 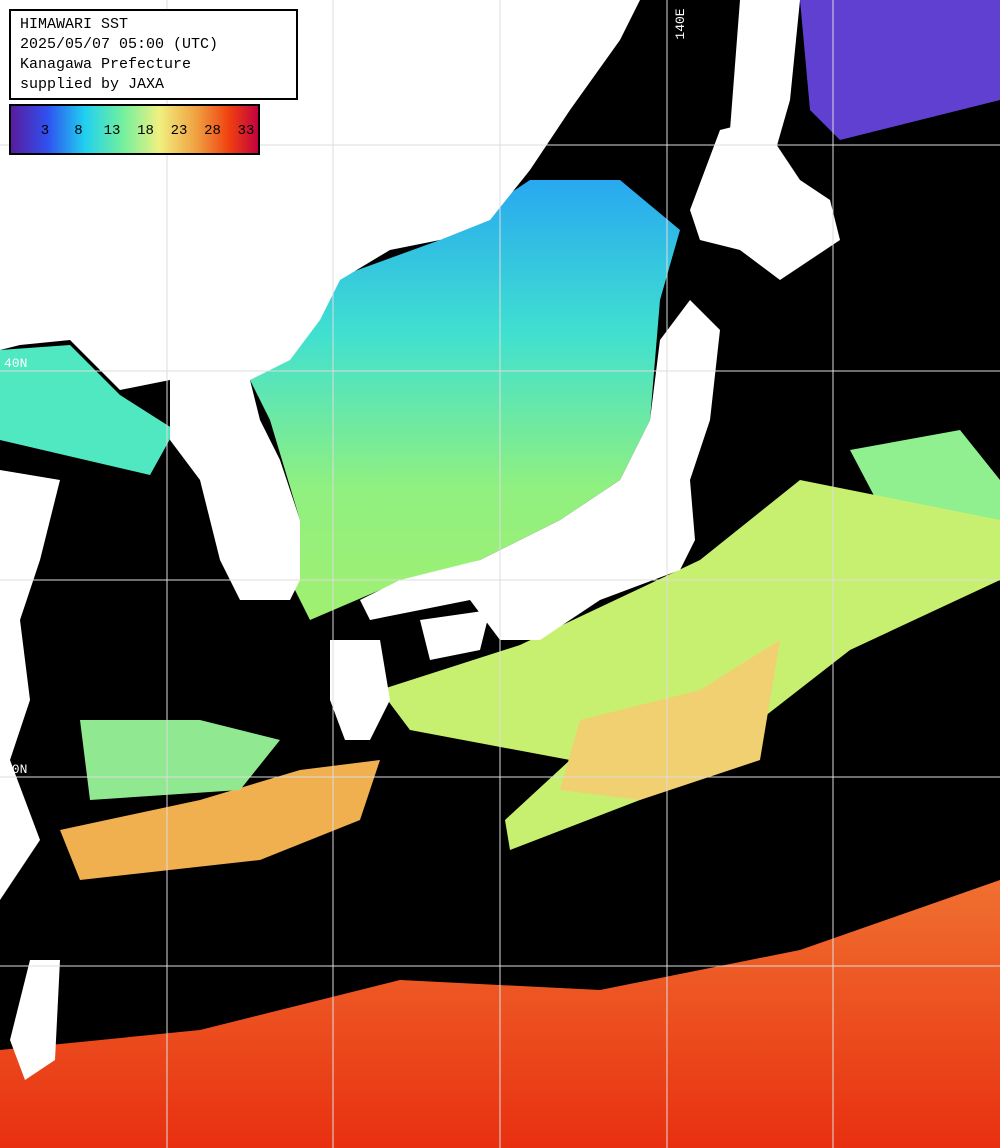 I want to click on info-line: 2025/05/07 05:00 (UTC), so click(x=119, y=44).